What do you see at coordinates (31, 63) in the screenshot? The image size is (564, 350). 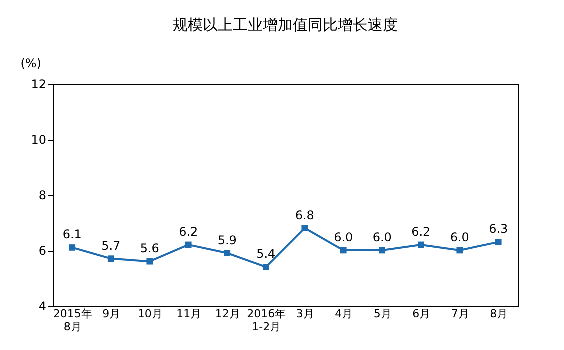 I see `y-axis-title: (%)` at bounding box center [31, 63].